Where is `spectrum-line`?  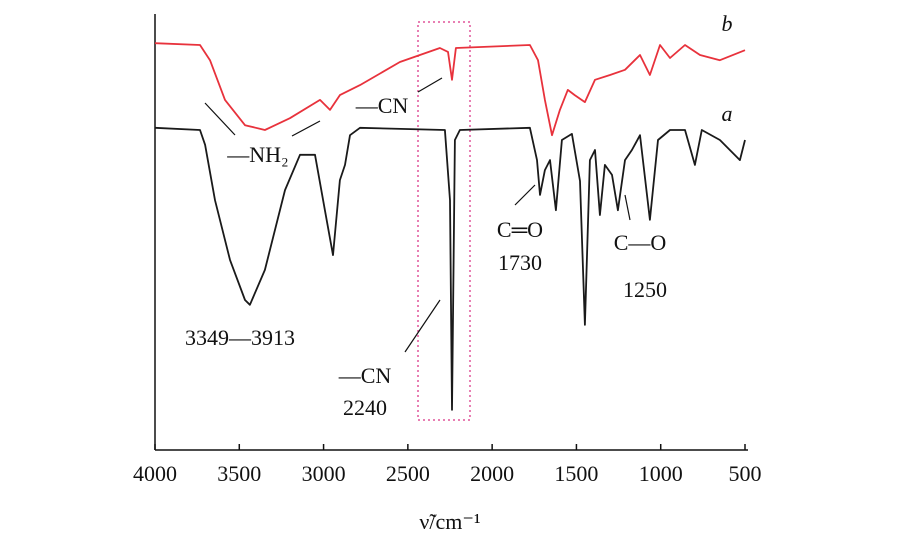
spectrum-line is located at coordinates (450, 89).